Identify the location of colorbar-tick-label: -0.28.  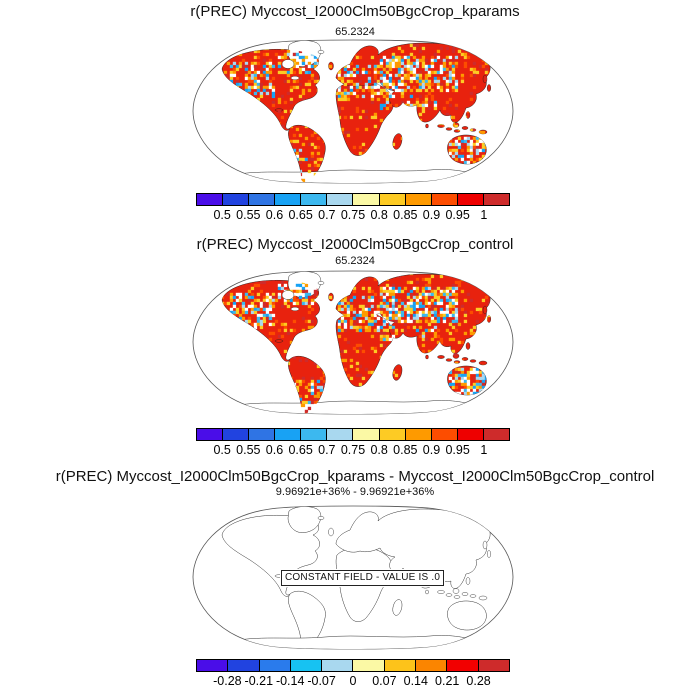
(227, 681).